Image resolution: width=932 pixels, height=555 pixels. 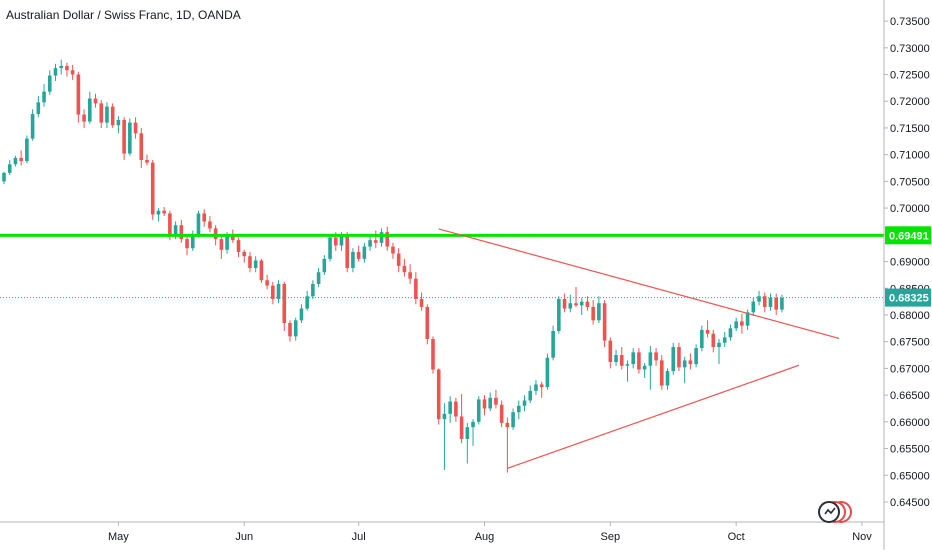 I want to click on price-tick-label: 0.73000, so click(x=910, y=49).